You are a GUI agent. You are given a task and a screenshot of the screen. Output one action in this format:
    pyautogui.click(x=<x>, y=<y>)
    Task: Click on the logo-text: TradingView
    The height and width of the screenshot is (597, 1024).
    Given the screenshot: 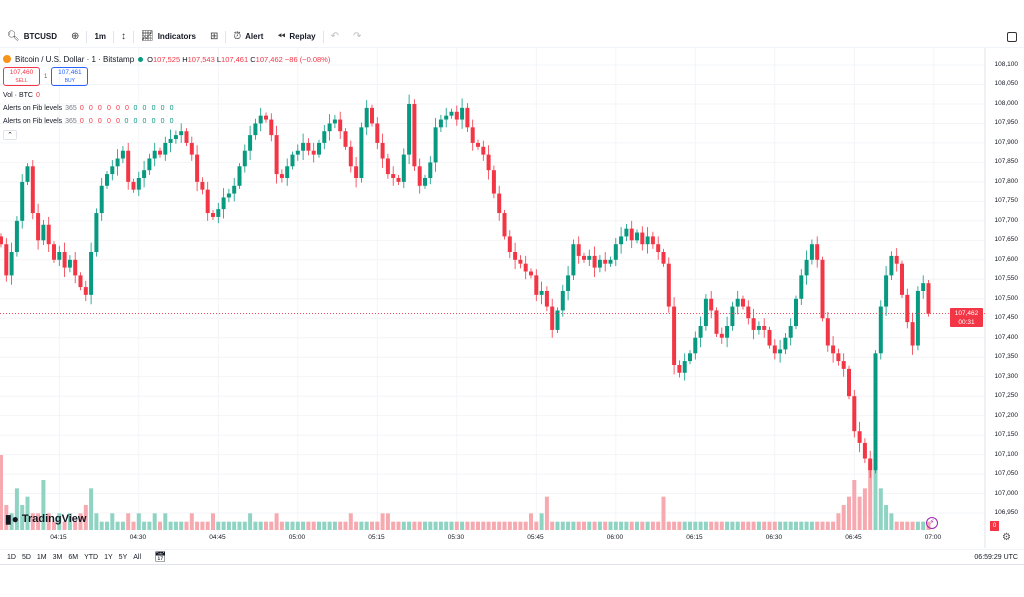 What is the action you would take?
    pyautogui.click(x=54, y=519)
    